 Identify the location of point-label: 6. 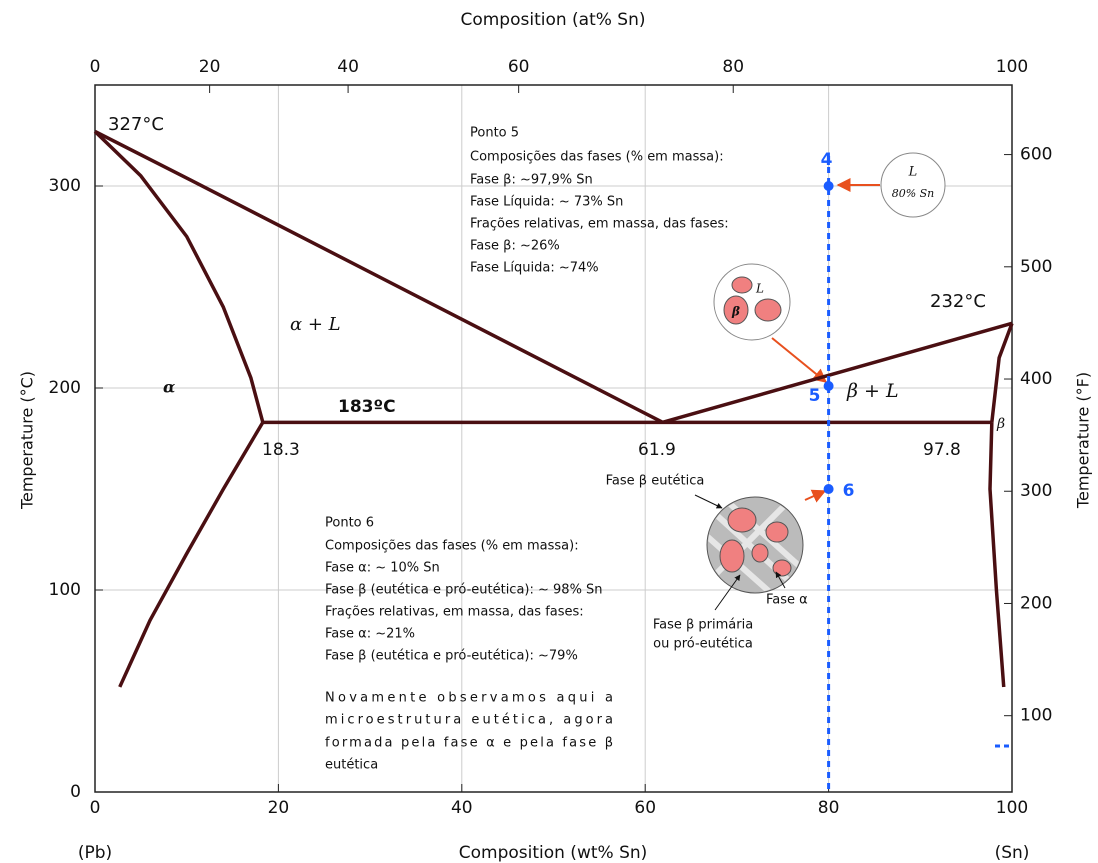
(849, 491).